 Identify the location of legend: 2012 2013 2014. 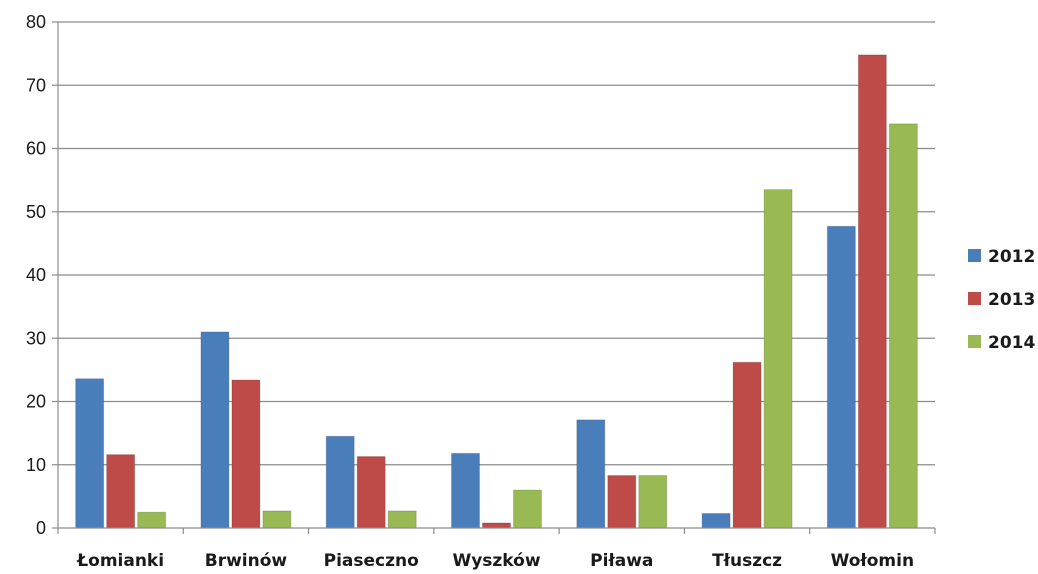
(1001, 300).